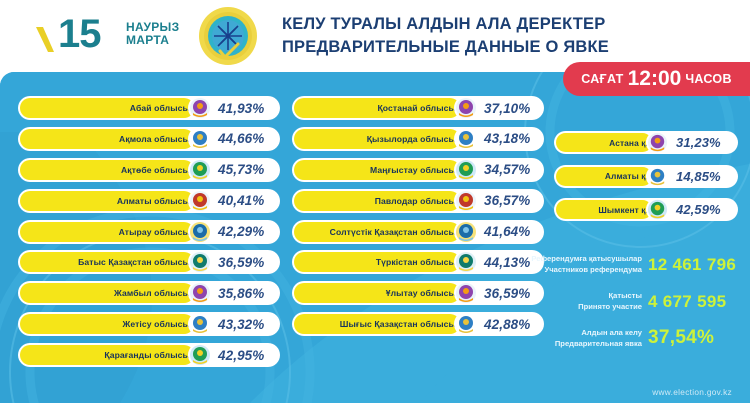 The image size is (750, 403). I want to click on region-row: Жамбыл облысы 35,86%, so click(149, 293).